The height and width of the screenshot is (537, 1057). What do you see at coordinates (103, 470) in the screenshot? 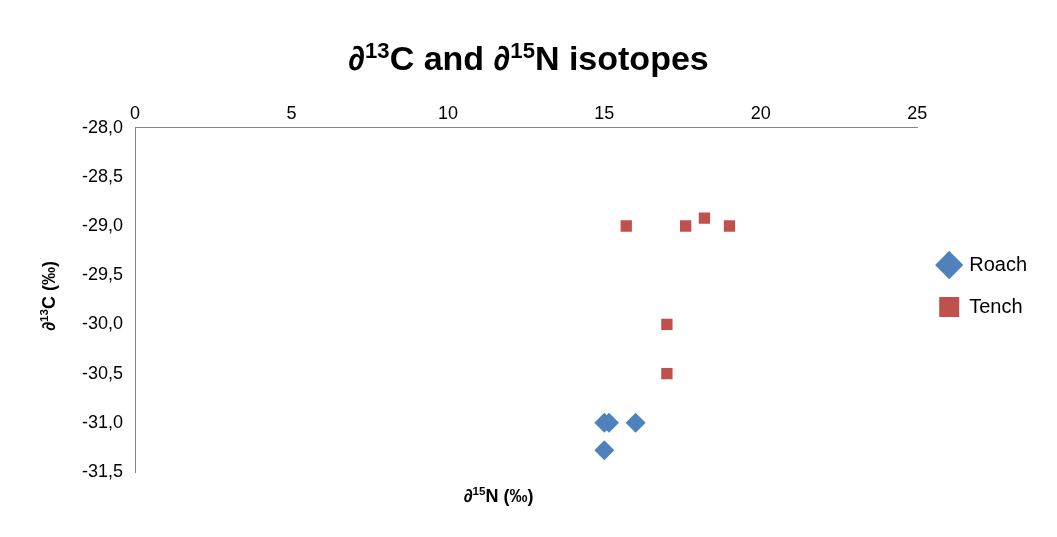
I see `y-tick-label: -31,5` at bounding box center [103, 470].